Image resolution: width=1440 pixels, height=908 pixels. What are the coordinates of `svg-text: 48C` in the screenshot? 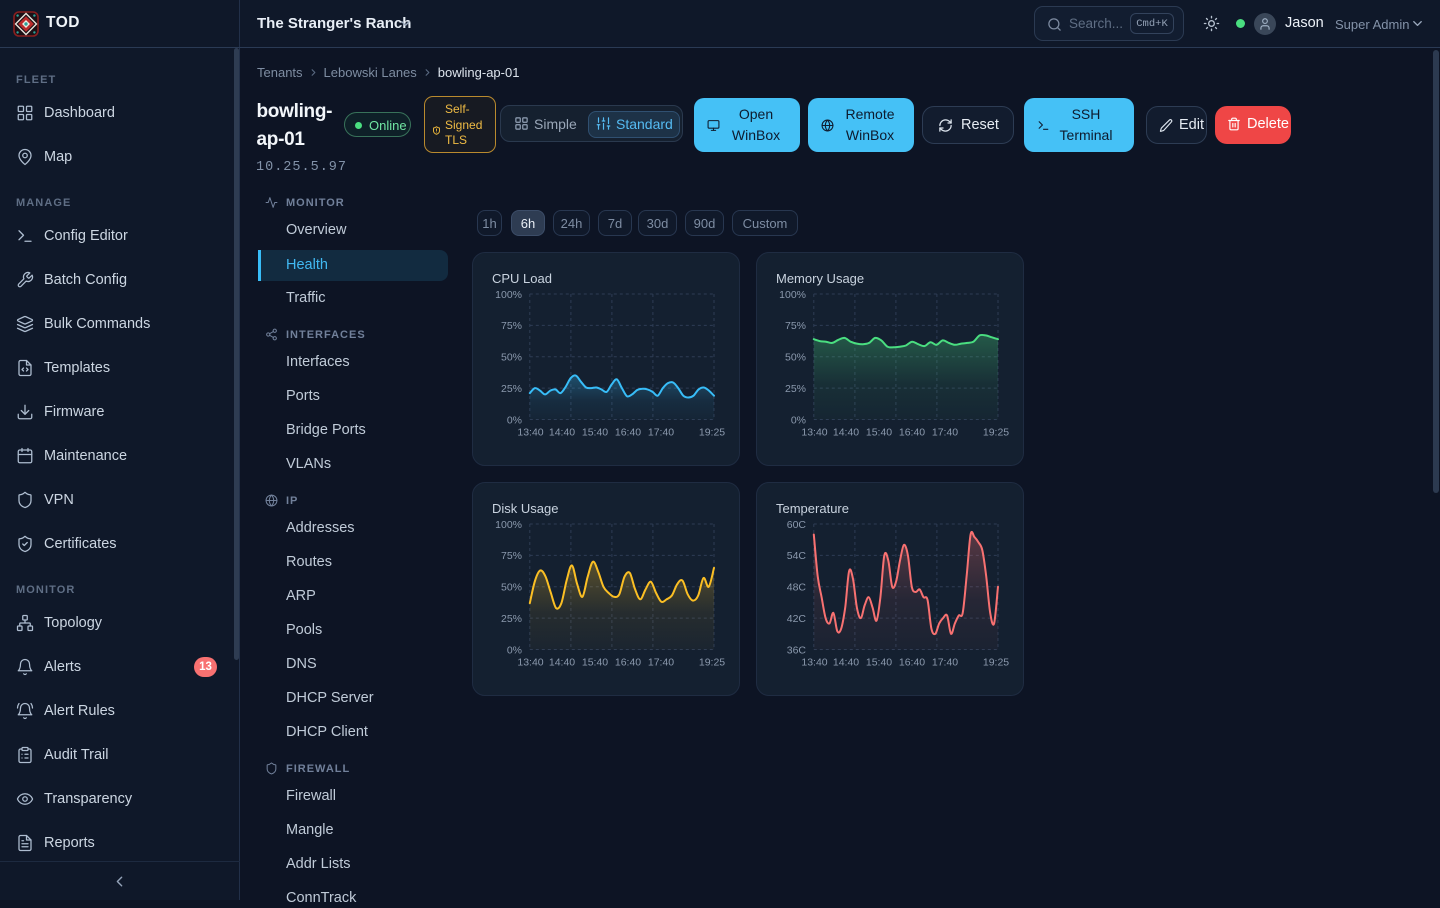 It's located at (797, 588).